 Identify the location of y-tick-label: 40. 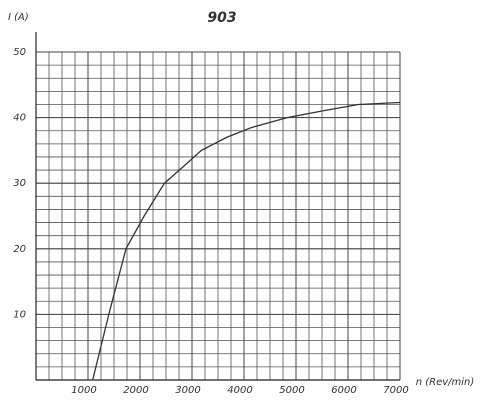
(19, 118).